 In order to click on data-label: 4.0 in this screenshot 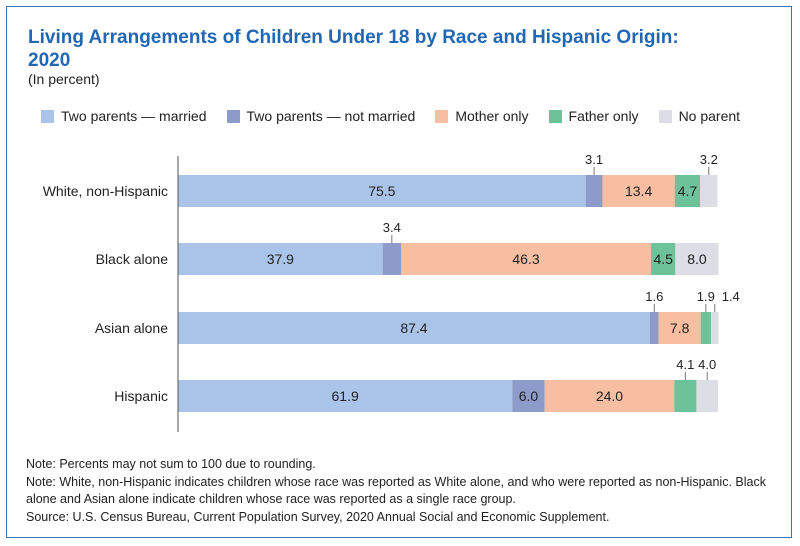, I will do `click(707, 364)`.